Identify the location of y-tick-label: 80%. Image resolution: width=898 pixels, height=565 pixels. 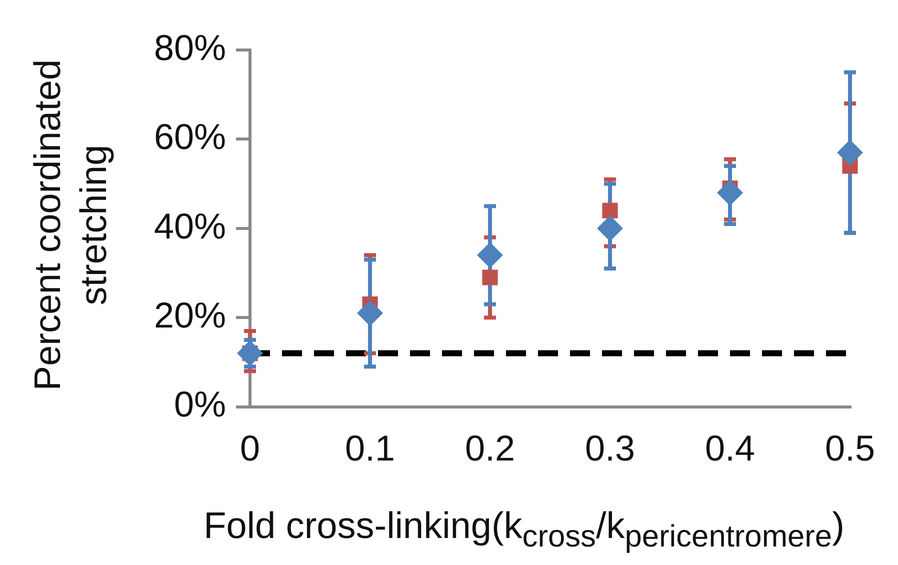
(190, 47).